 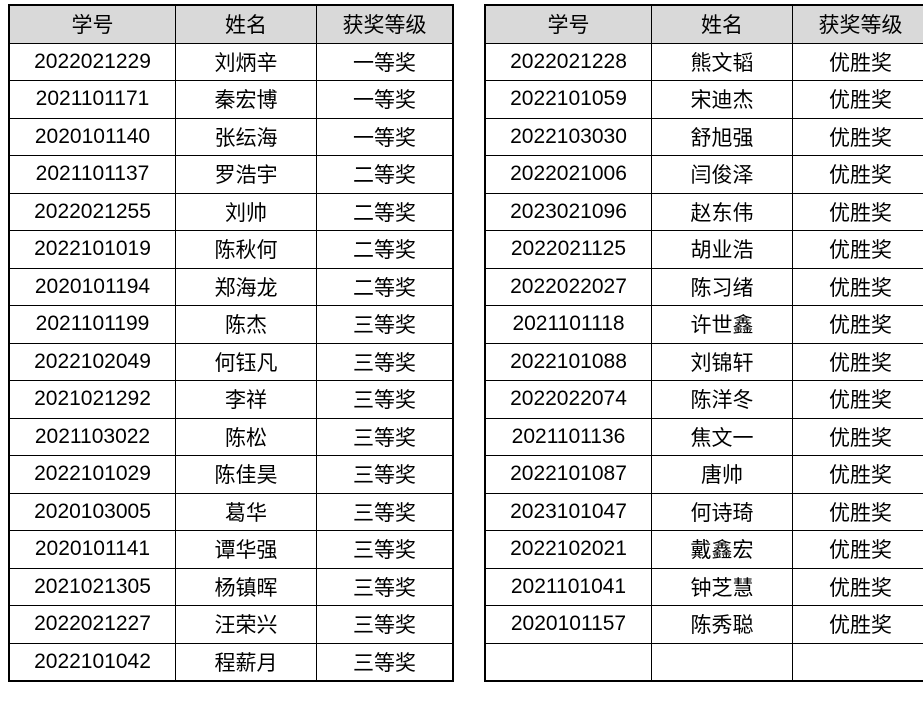 What do you see at coordinates (92, 624) in the screenshot?
I see `student-id-cell: 2022021227` at bounding box center [92, 624].